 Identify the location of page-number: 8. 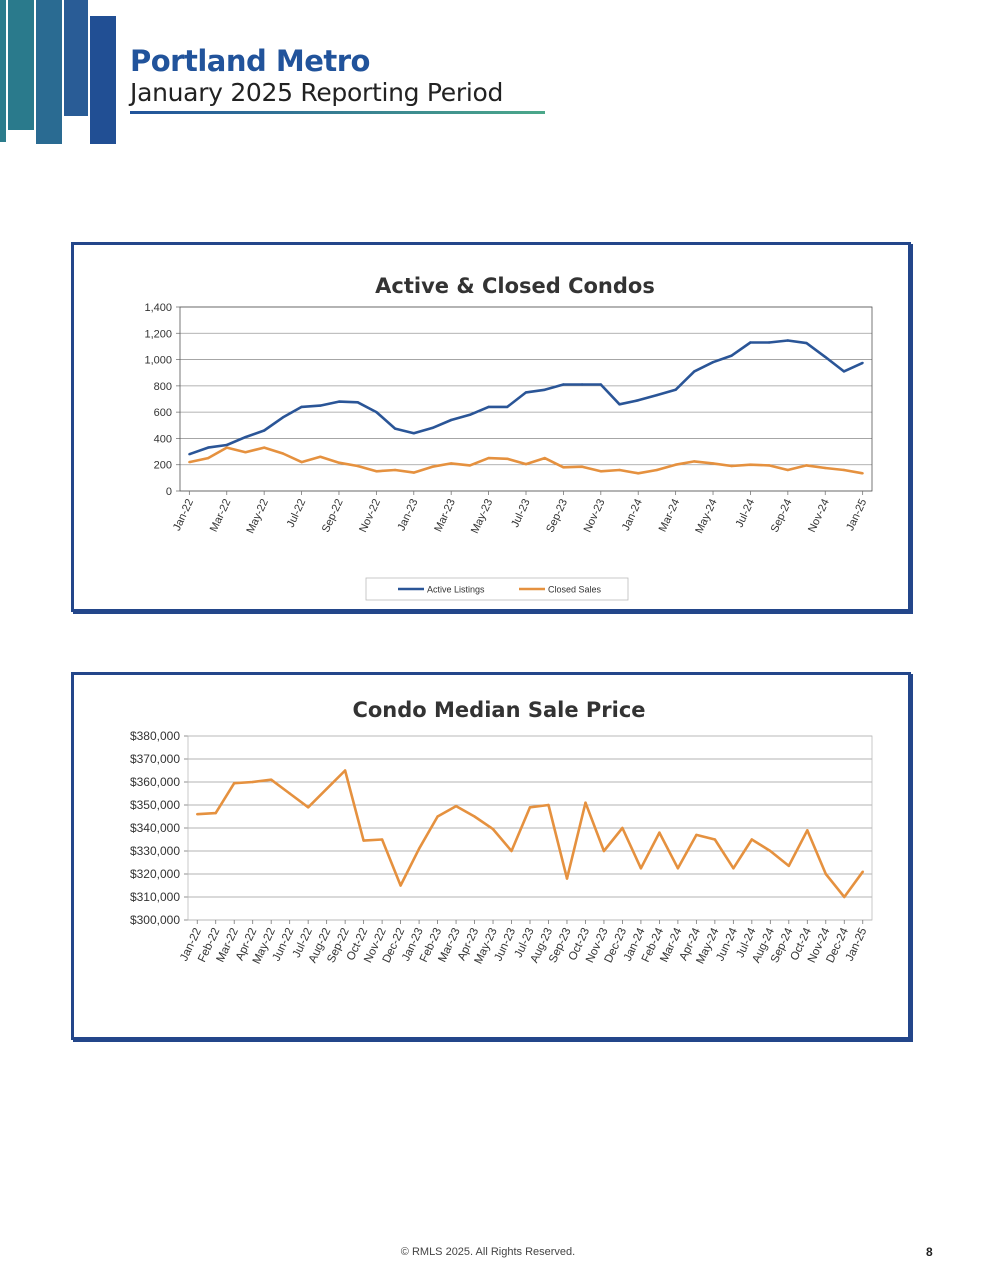
(929, 1252).